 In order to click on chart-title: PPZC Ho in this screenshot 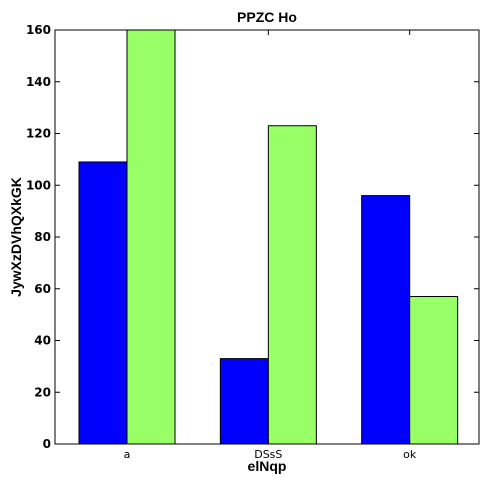, I will do `click(267, 17)`.